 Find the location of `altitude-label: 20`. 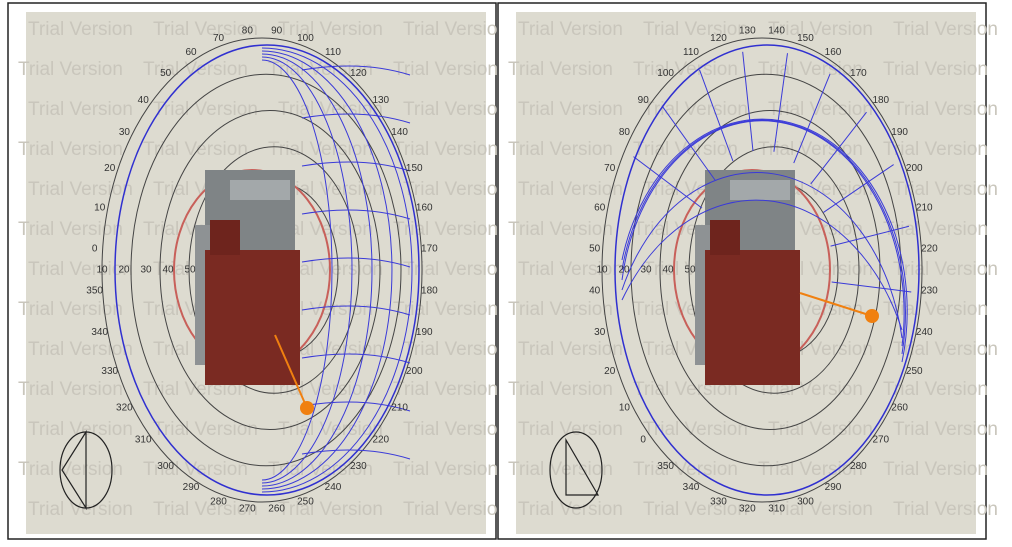

altitude-label: 20 is located at coordinates (124, 270).